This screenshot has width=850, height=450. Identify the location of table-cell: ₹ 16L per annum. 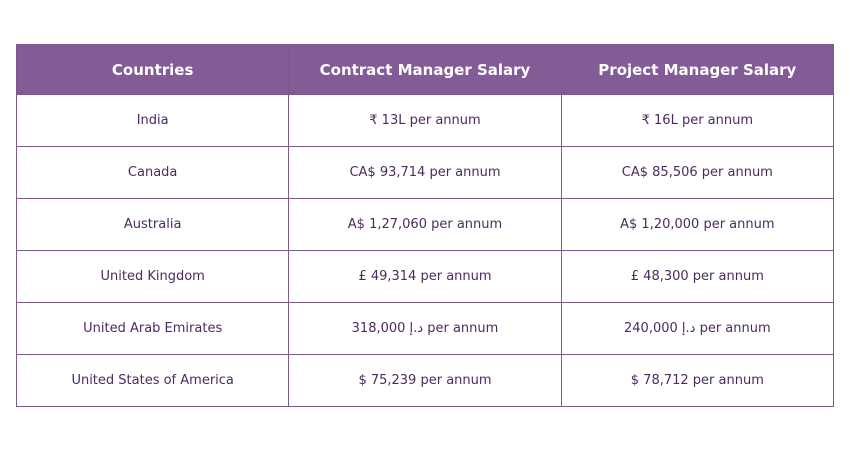
(697, 120).